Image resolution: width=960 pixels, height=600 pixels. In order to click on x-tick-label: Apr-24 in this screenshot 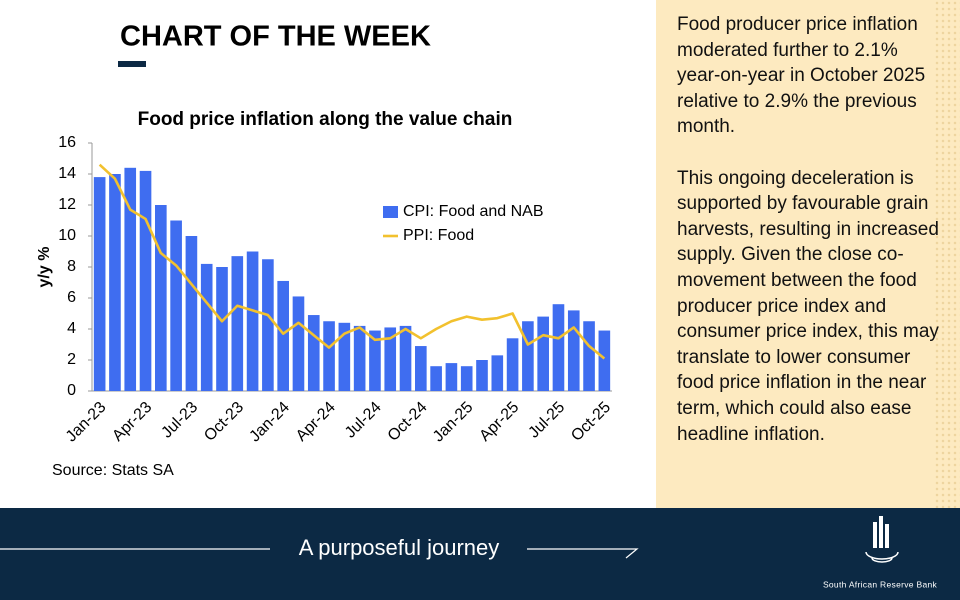, I will do `click(316, 422)`.